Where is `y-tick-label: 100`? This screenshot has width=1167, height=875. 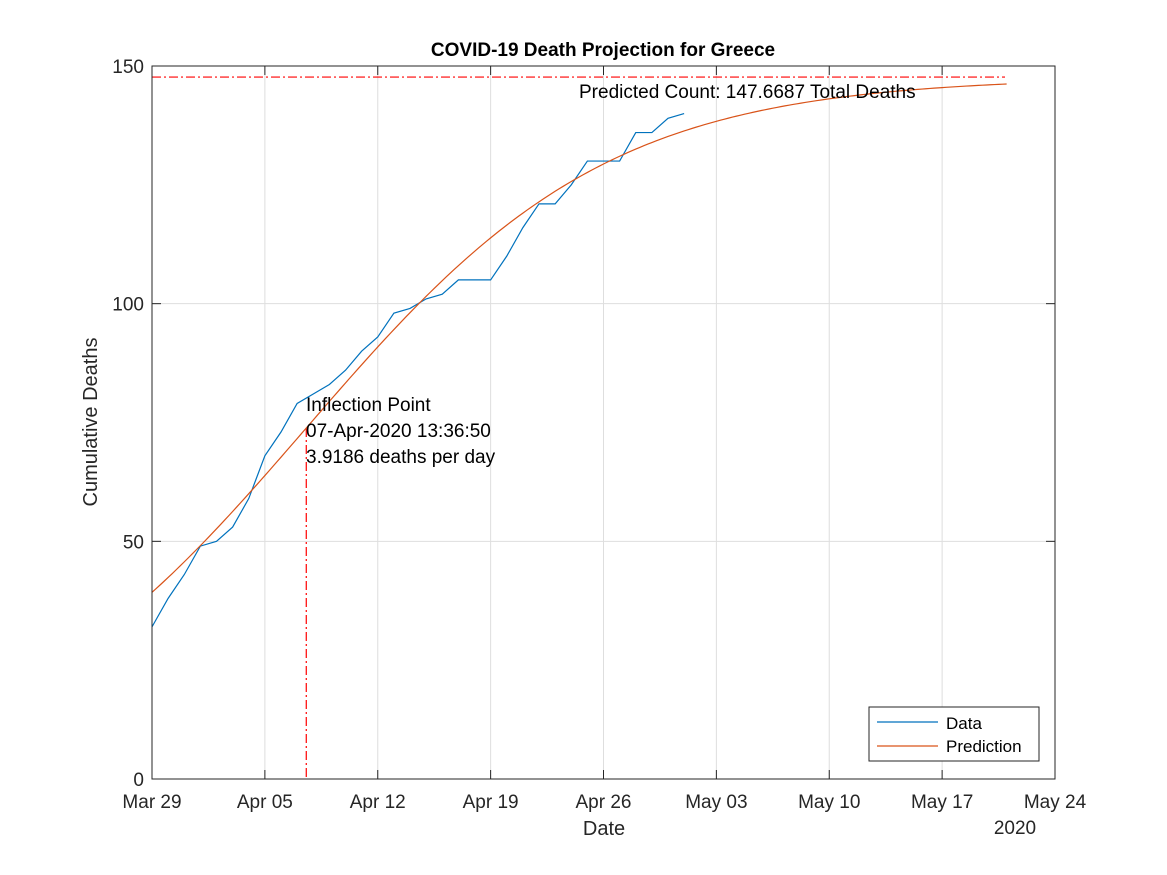
y-tick-label: 100 is located at coordinates (128, 305).